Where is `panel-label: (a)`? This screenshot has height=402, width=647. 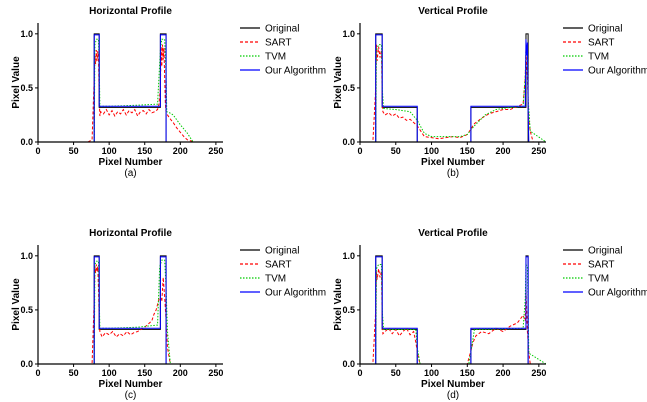 panel-label: (a) is located at coordinates (130, 173).